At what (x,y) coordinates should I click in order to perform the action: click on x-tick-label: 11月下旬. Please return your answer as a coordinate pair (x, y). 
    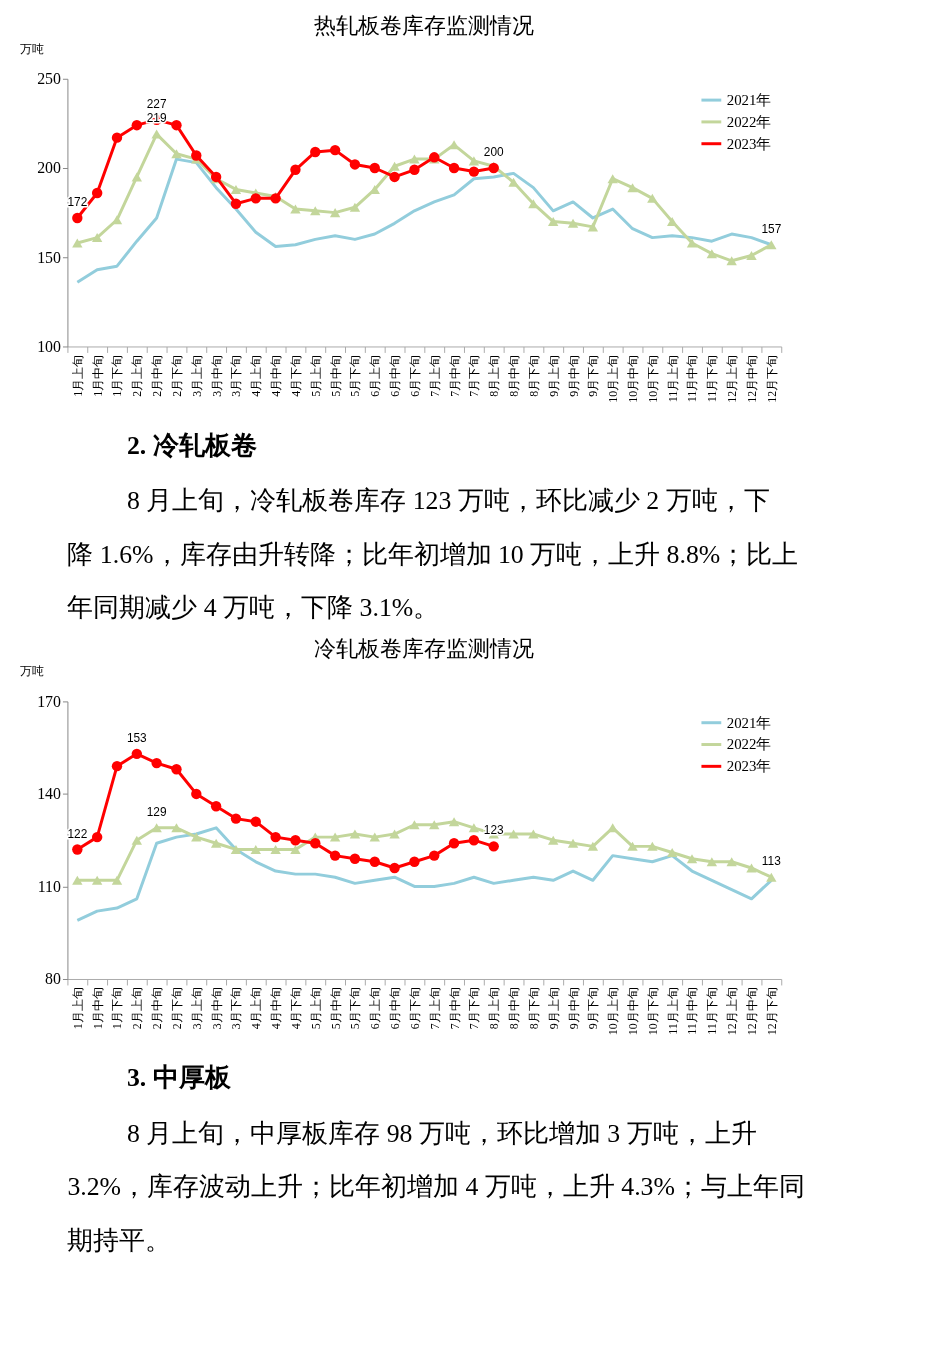
    Looking at the image, I should click on (712, 378).